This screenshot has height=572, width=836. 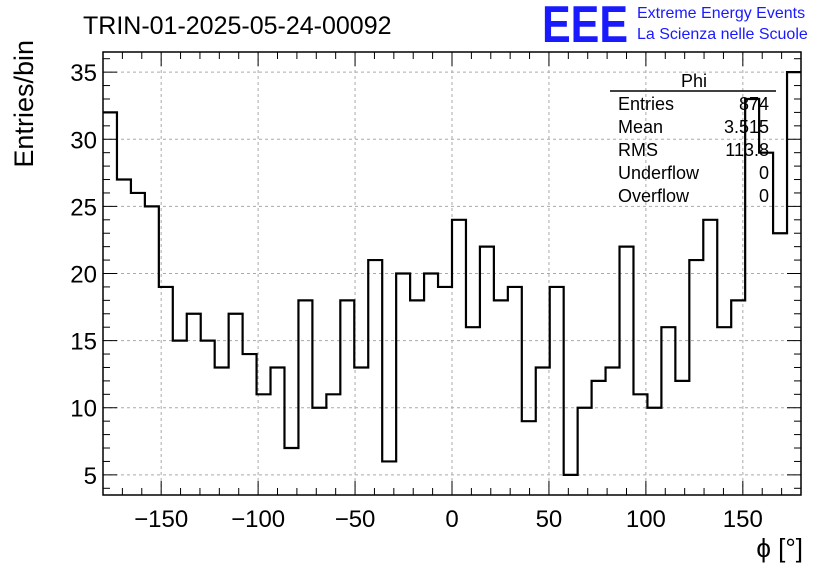 What do you see at coordinates (83, 140) in the screenshot?
I see `y-tick-label: 30` at bounding box center [83, 140].